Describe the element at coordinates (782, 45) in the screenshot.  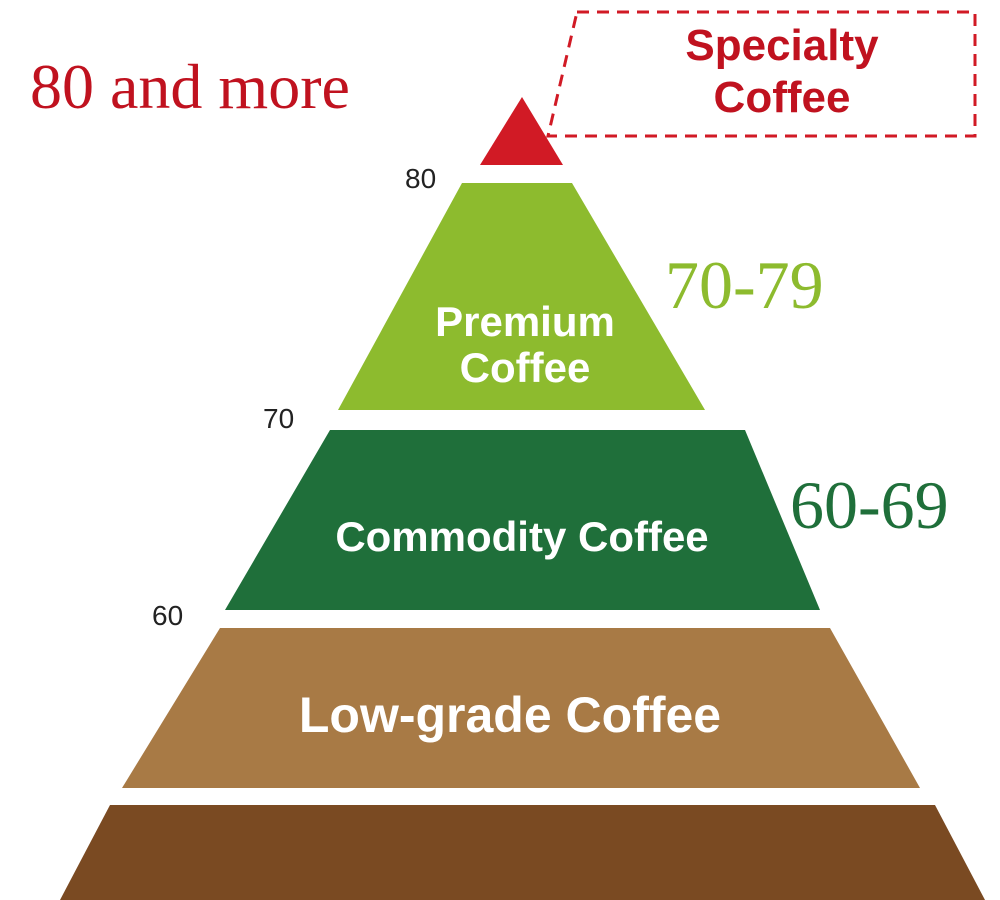
I see `callout-line: Specialty` at that location.